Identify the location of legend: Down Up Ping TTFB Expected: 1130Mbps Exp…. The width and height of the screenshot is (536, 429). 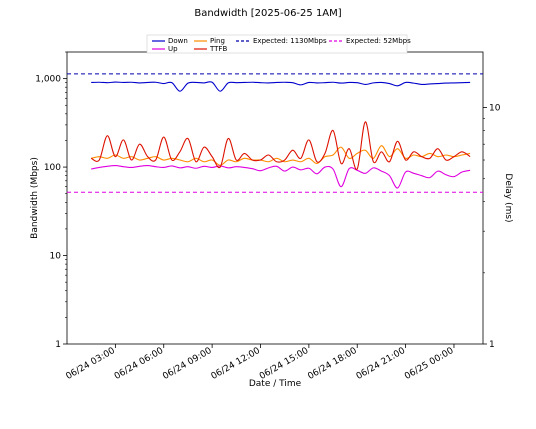
(278, 44).